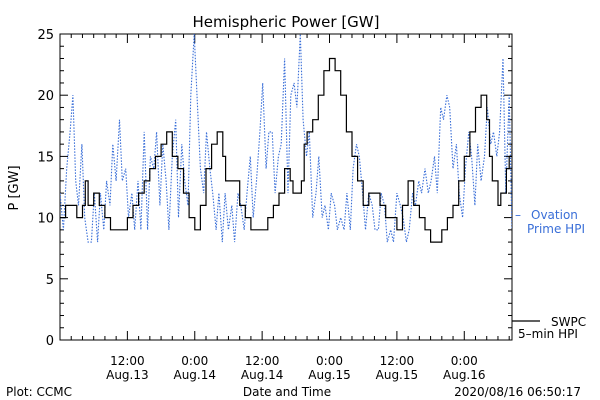 The image size is (600, 400). What do you see at coordinates (286, 22) in the screenshot?
I see `chart-title: Hemispheric Power [GW]` at bounding box center [286, 22].